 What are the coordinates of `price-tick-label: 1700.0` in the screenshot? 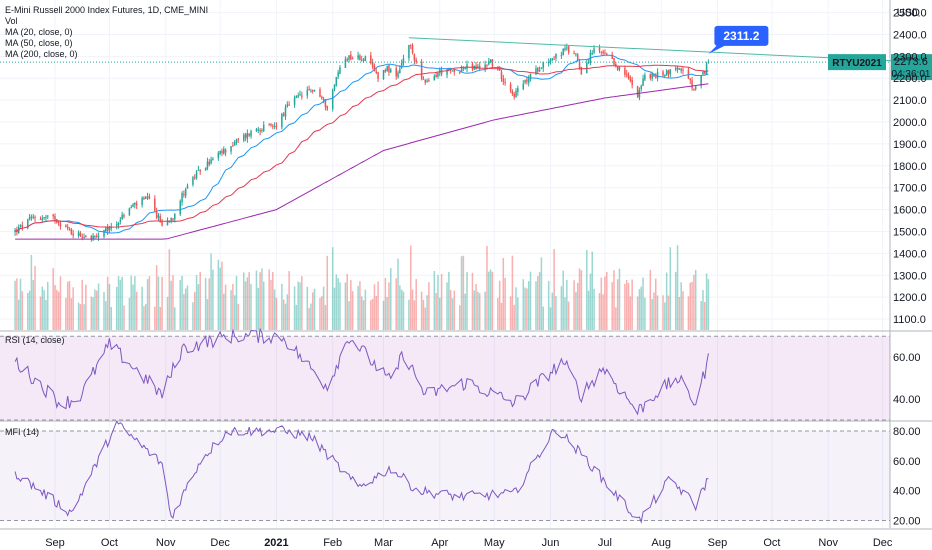 It's located at (910, 189).